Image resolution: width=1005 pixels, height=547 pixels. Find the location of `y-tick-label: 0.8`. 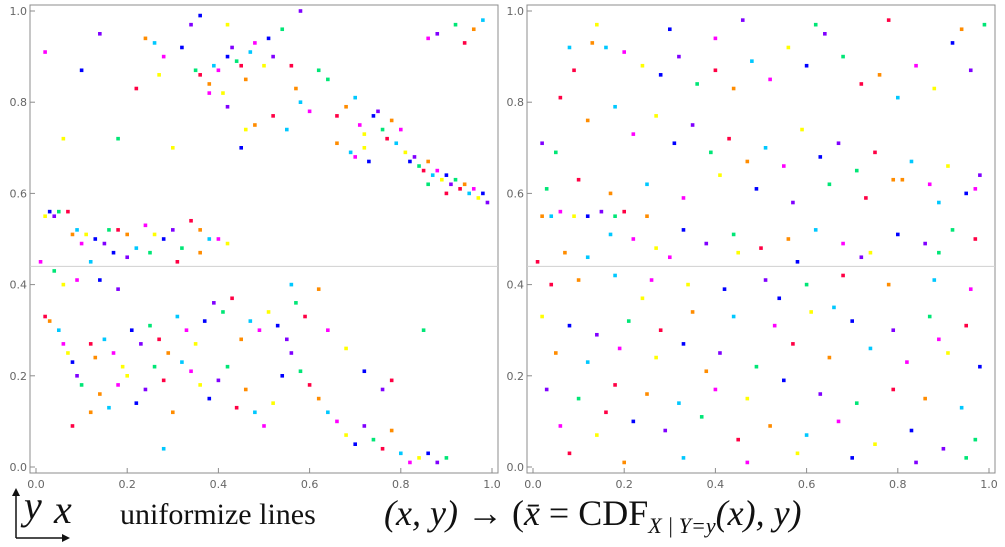

y-tick-label: 0.8 is located at coordinates (19, 102).